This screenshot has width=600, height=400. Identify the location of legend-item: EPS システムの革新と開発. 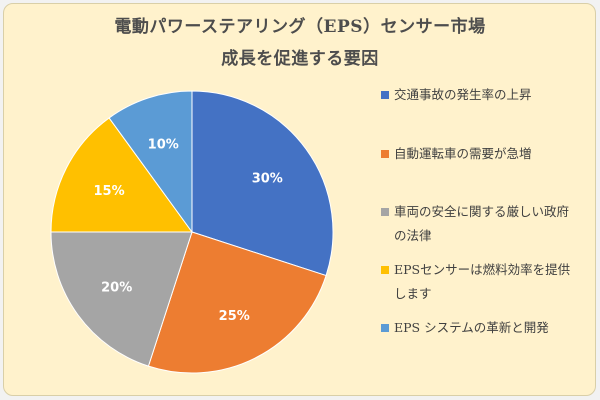
(481, 328).